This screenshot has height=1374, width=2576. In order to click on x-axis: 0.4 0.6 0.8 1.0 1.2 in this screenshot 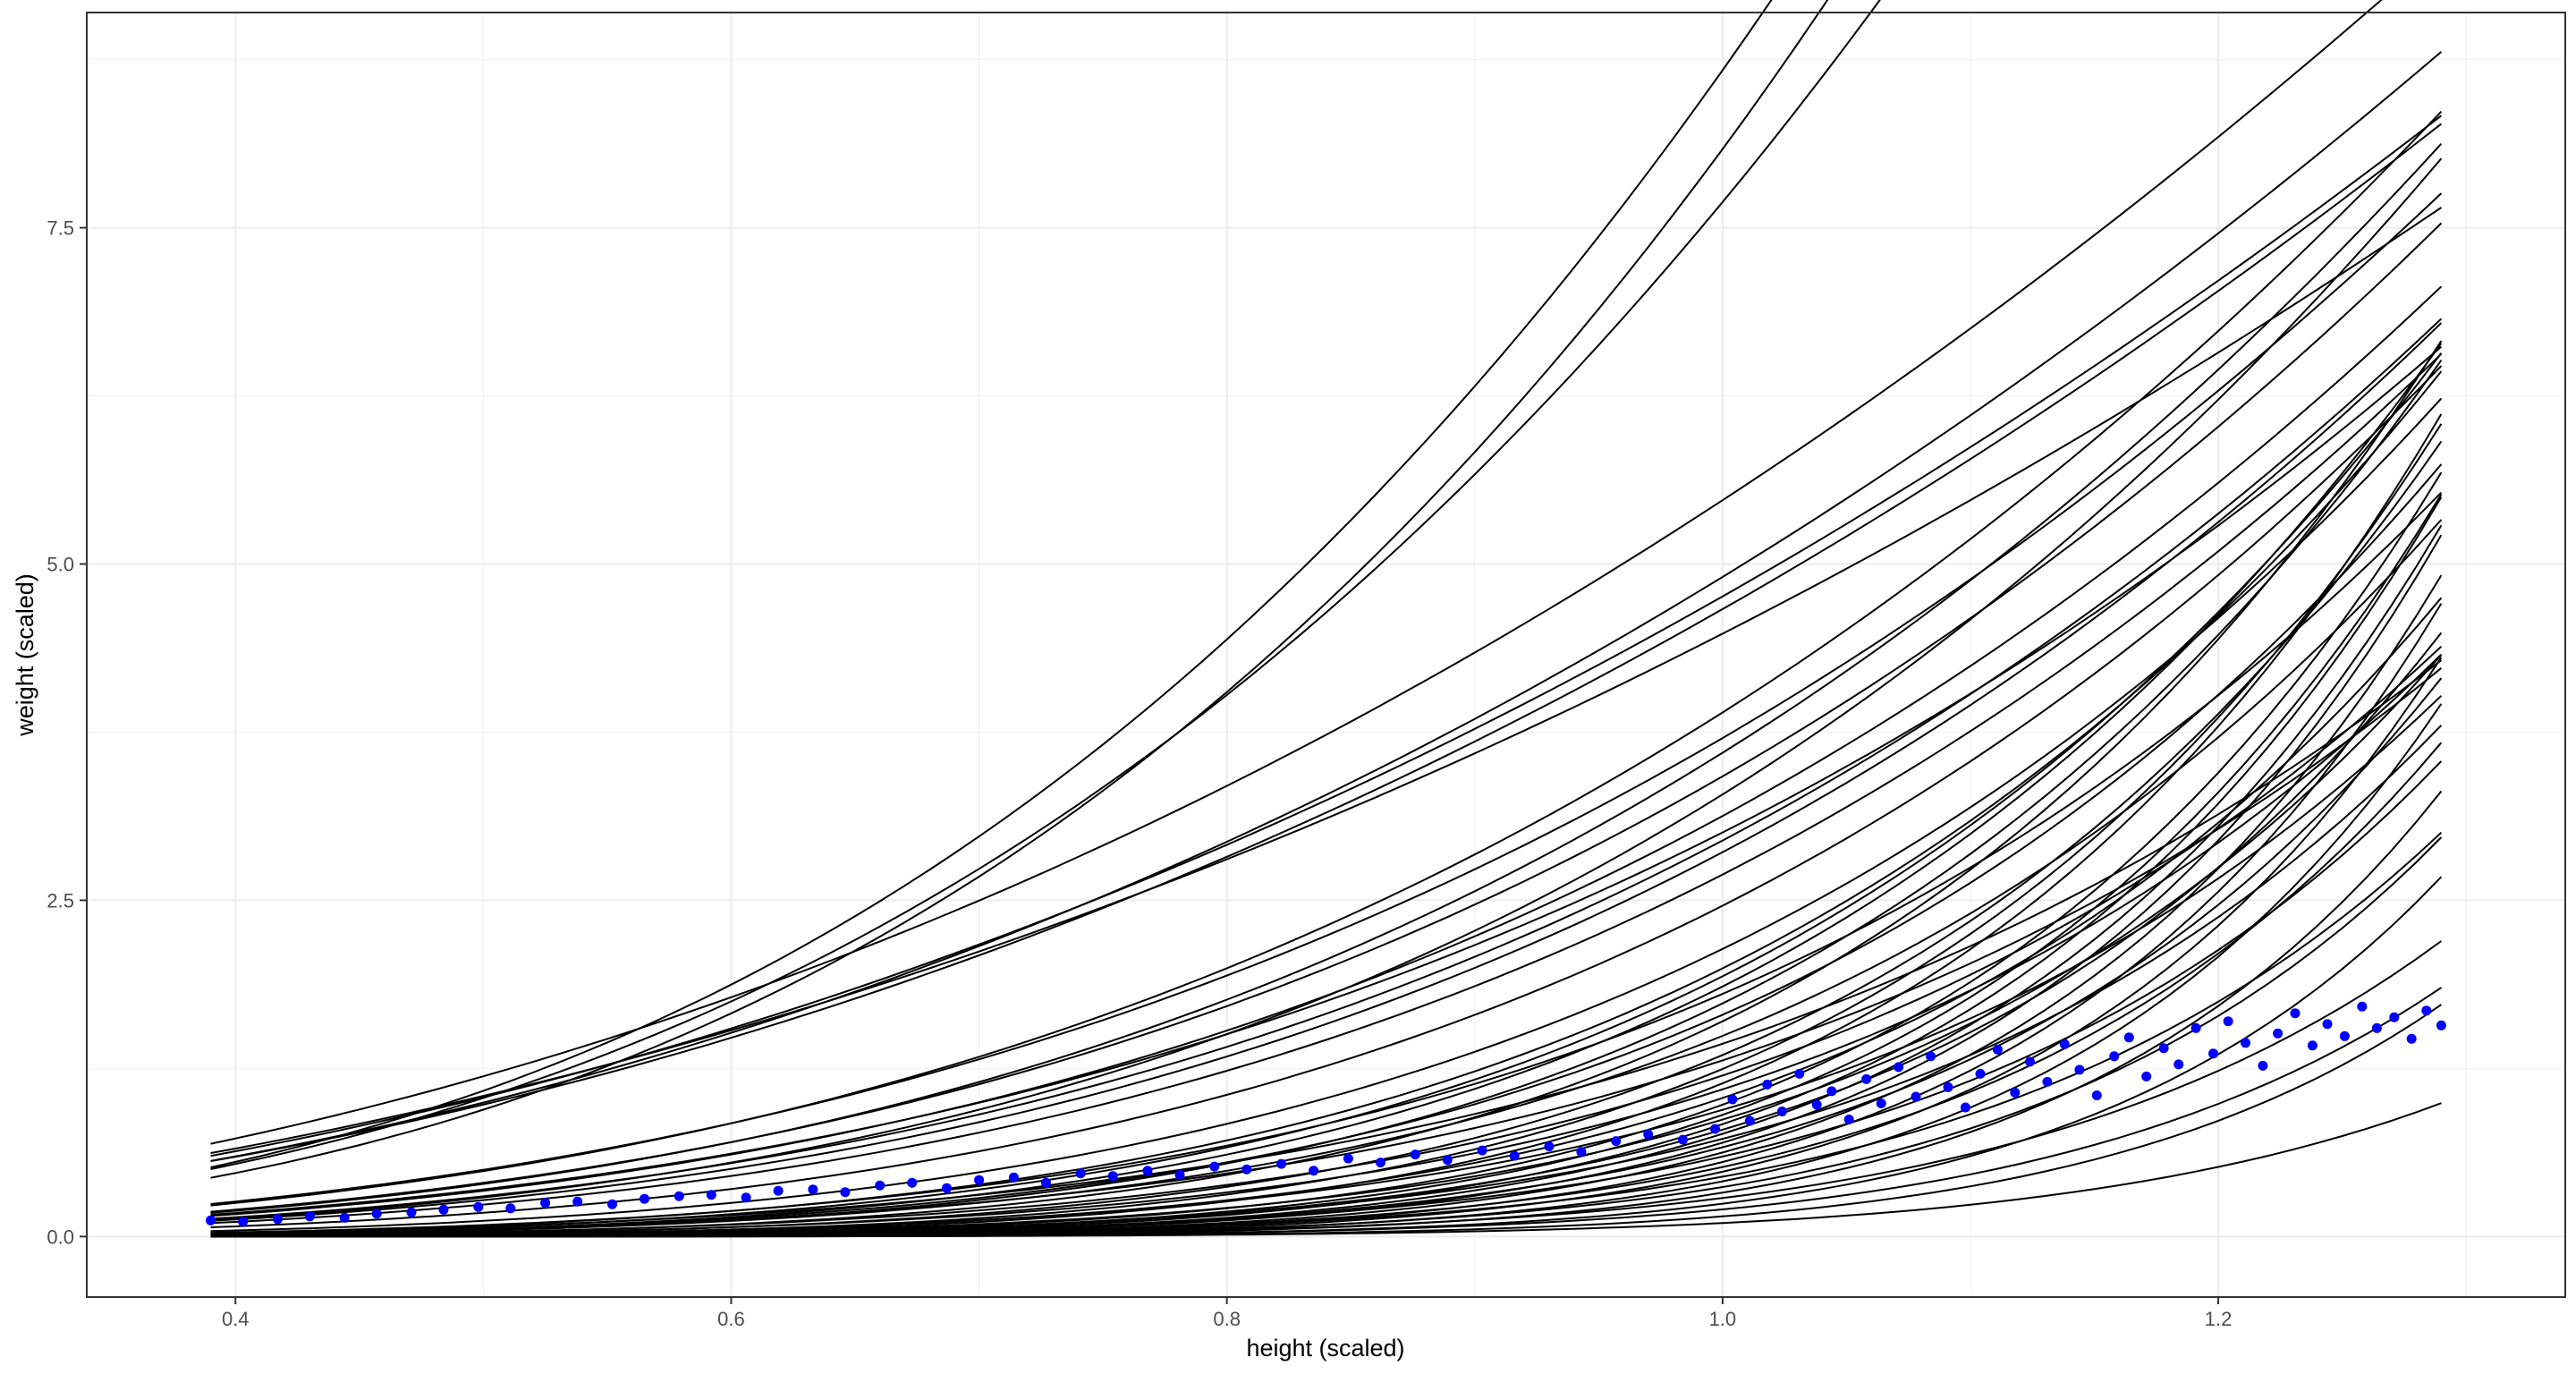, I will do `click(1227, 1313)`.